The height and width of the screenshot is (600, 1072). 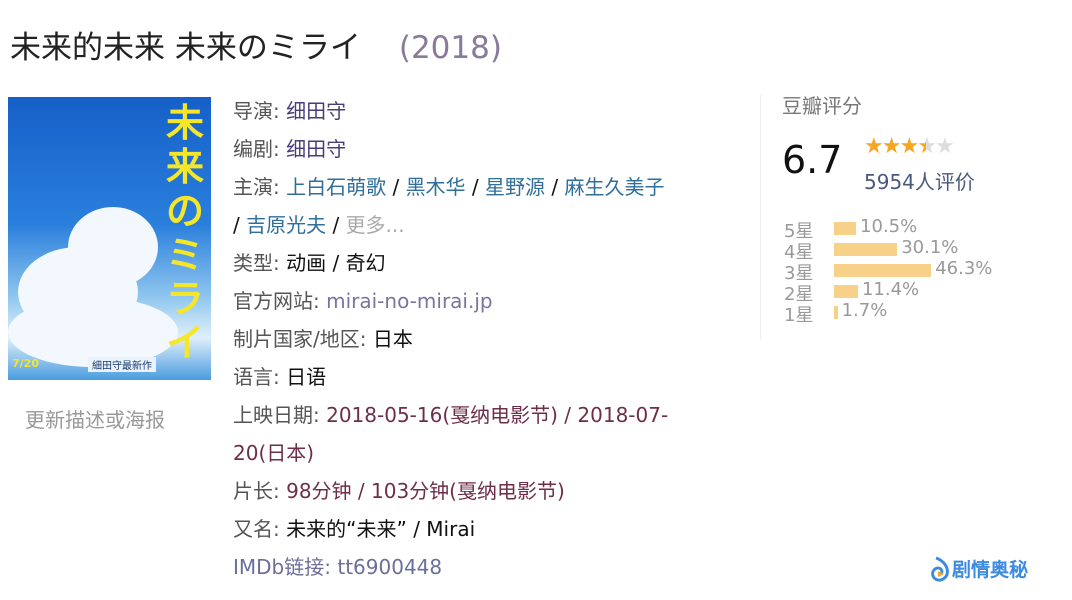 What do you see at coordinates (256, 187) in the screenshot?
I see `cast-label: 主演:` at bounding box center [256, 187].